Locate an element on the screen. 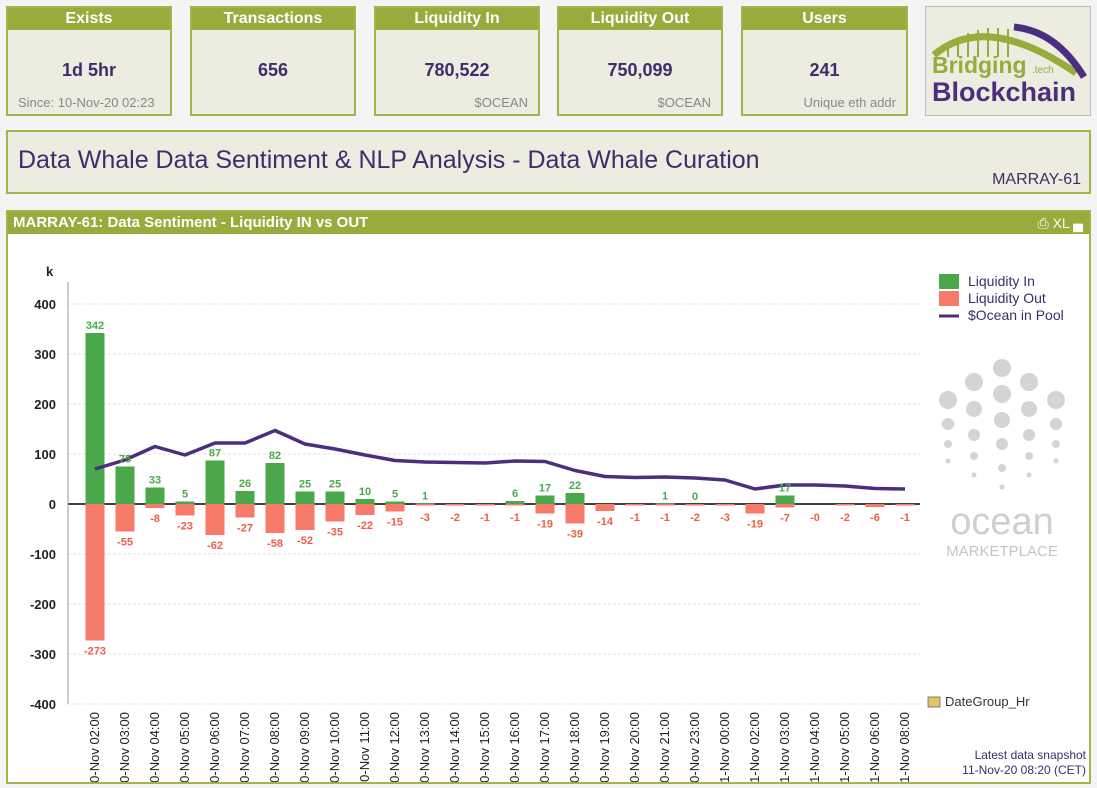  x-tick-label: 10-Nov 20:00 is located at coordinates (634, 747).